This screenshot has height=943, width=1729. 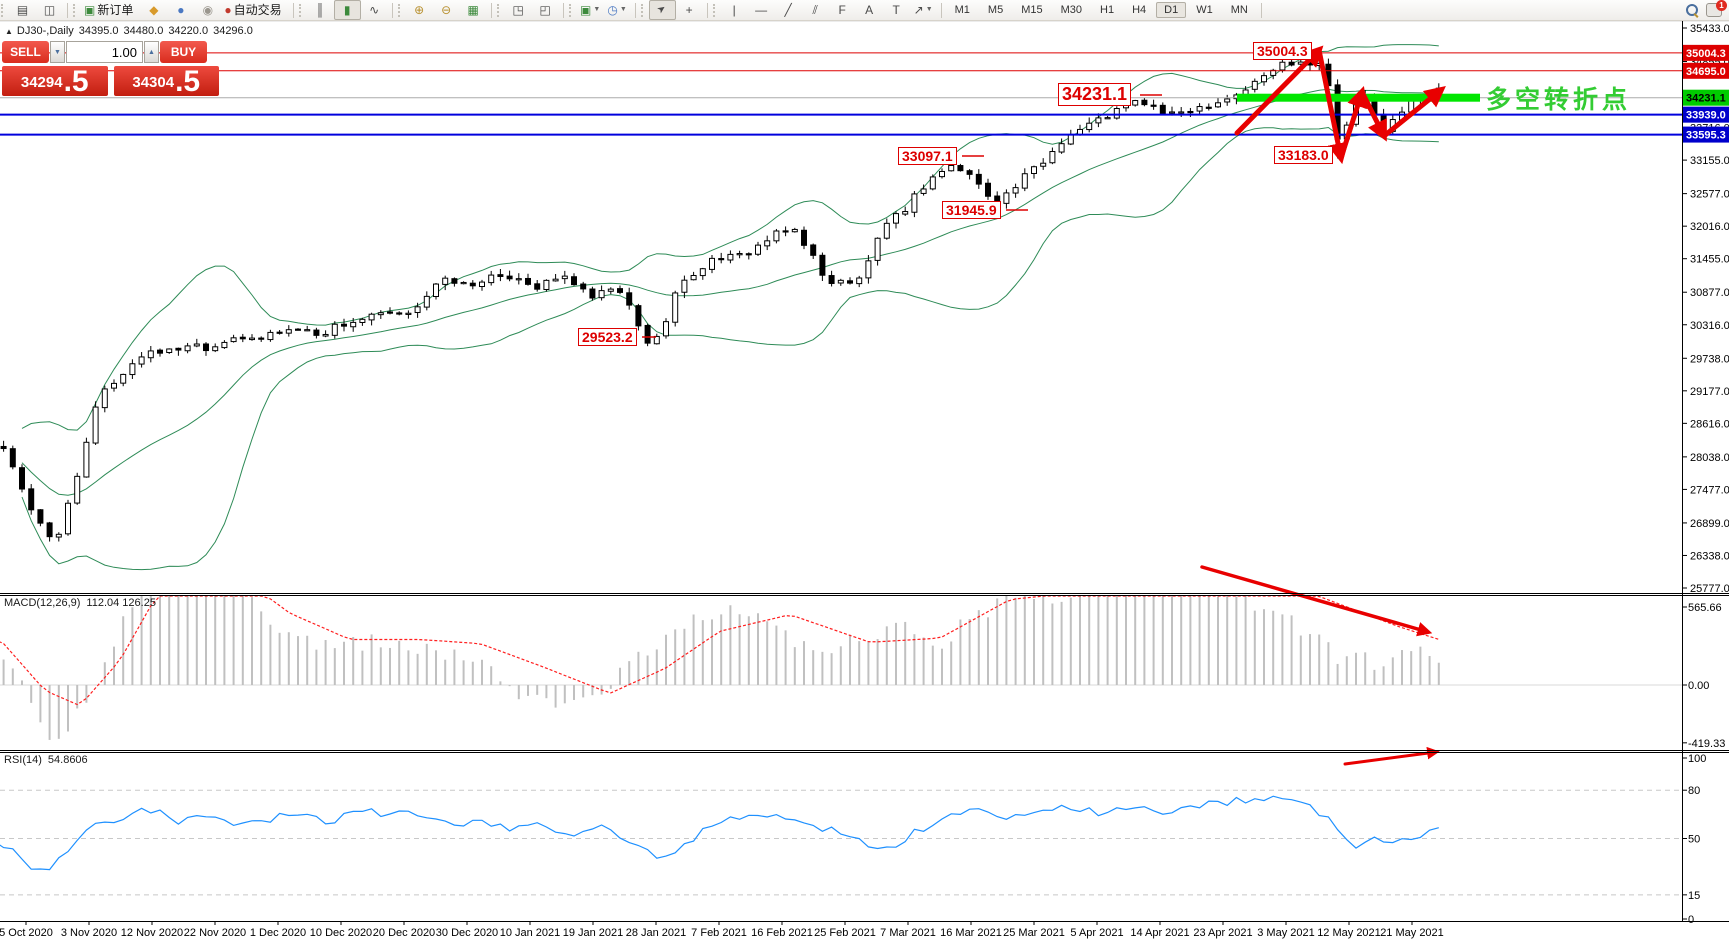 What do you see at coordinates (1709, 556) in the screenshot?
I see `svg-text: 26338.0` at bounding box center [1709, 556].